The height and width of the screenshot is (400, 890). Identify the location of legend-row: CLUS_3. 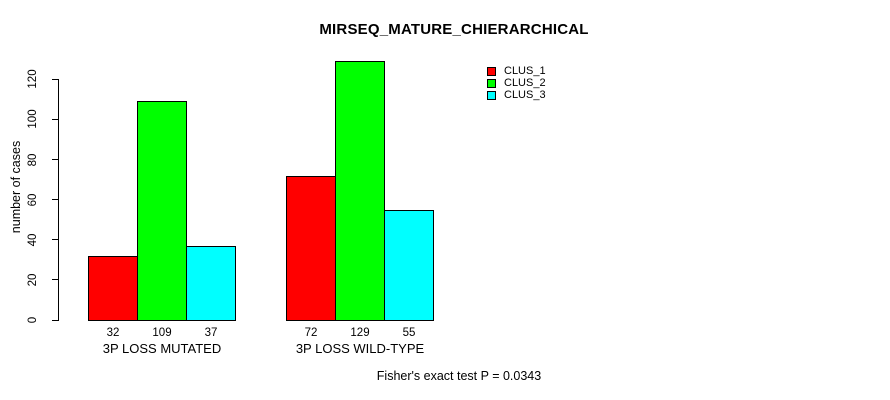
(516, 96).